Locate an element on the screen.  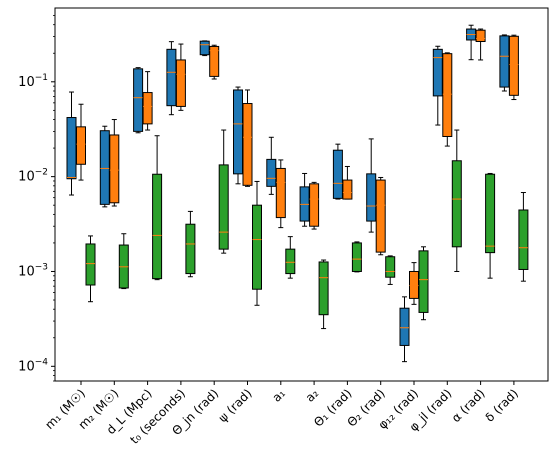
box-s3-cat4 is located at coordinates (223, 191).